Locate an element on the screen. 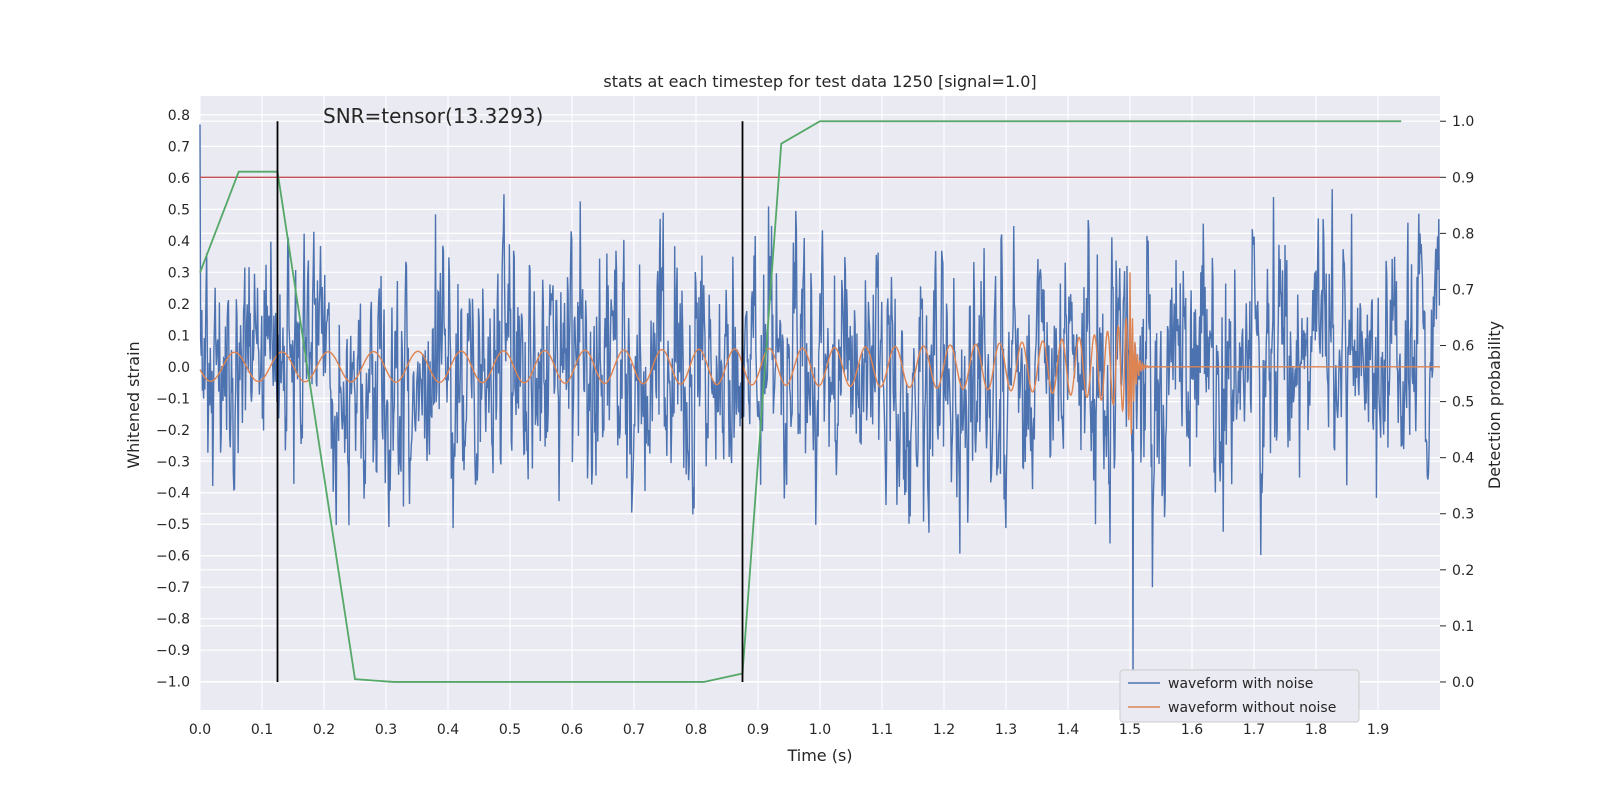 The width and height of the screenshot is (1600, 800). y-right-tick-label: 1.0 is located at coordinates (1463, 122).